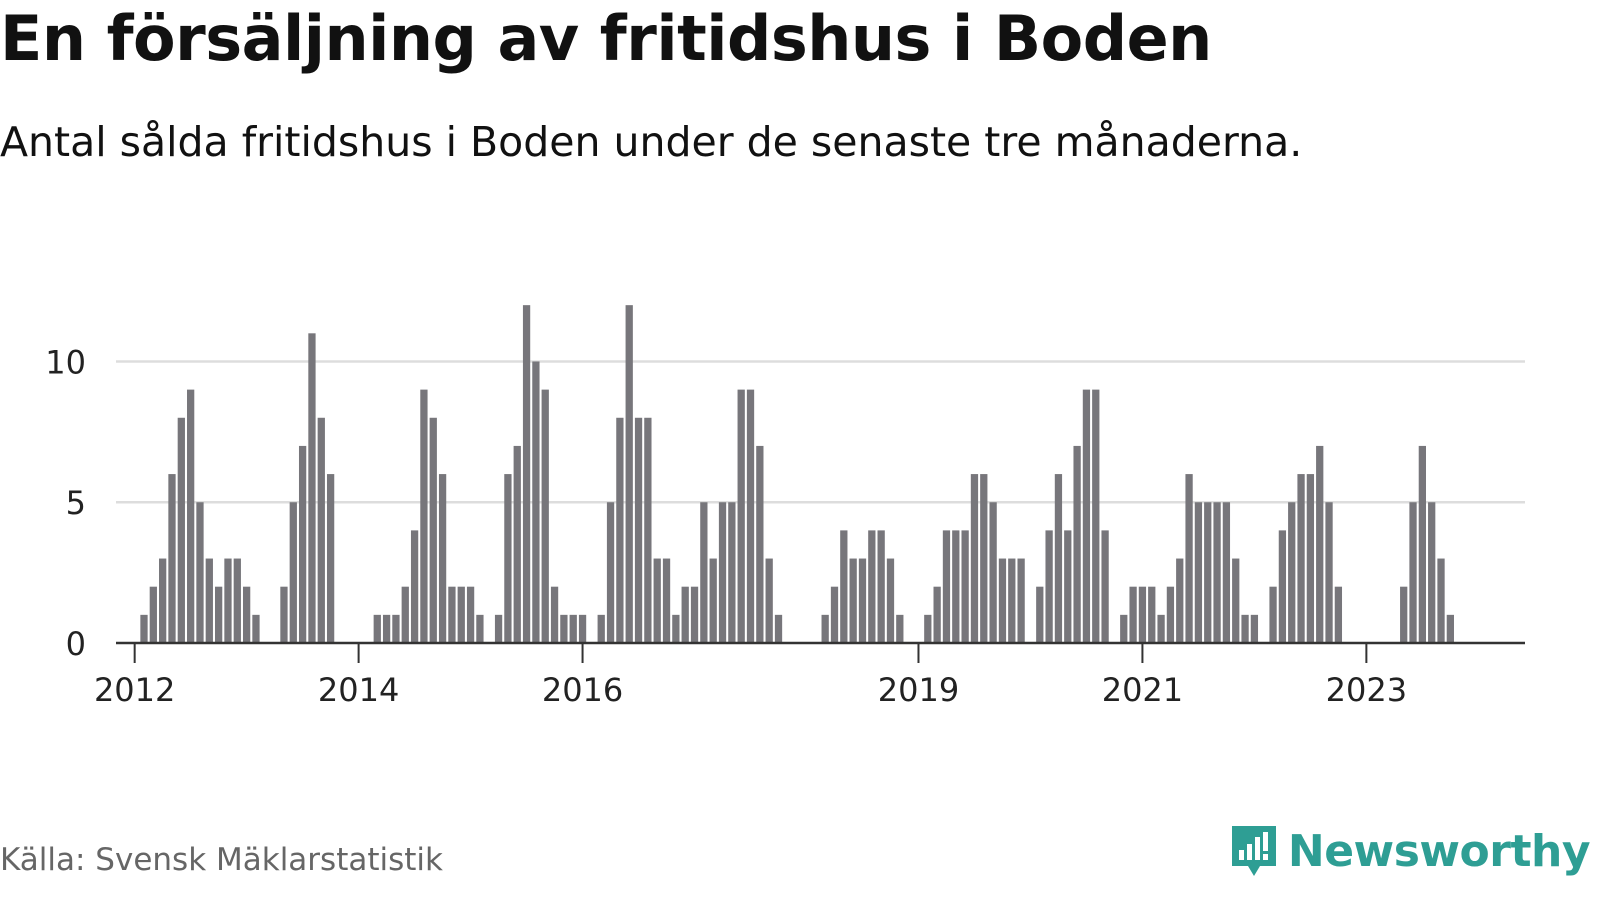 Image resolution: width=1600 pixels, height=900 pixels. What do you see at coordinates (809, 675) in the screenshot?
I see `x-axis: 2012 2014 2016 2019 2021 2023` at bounding box center [809, 675].